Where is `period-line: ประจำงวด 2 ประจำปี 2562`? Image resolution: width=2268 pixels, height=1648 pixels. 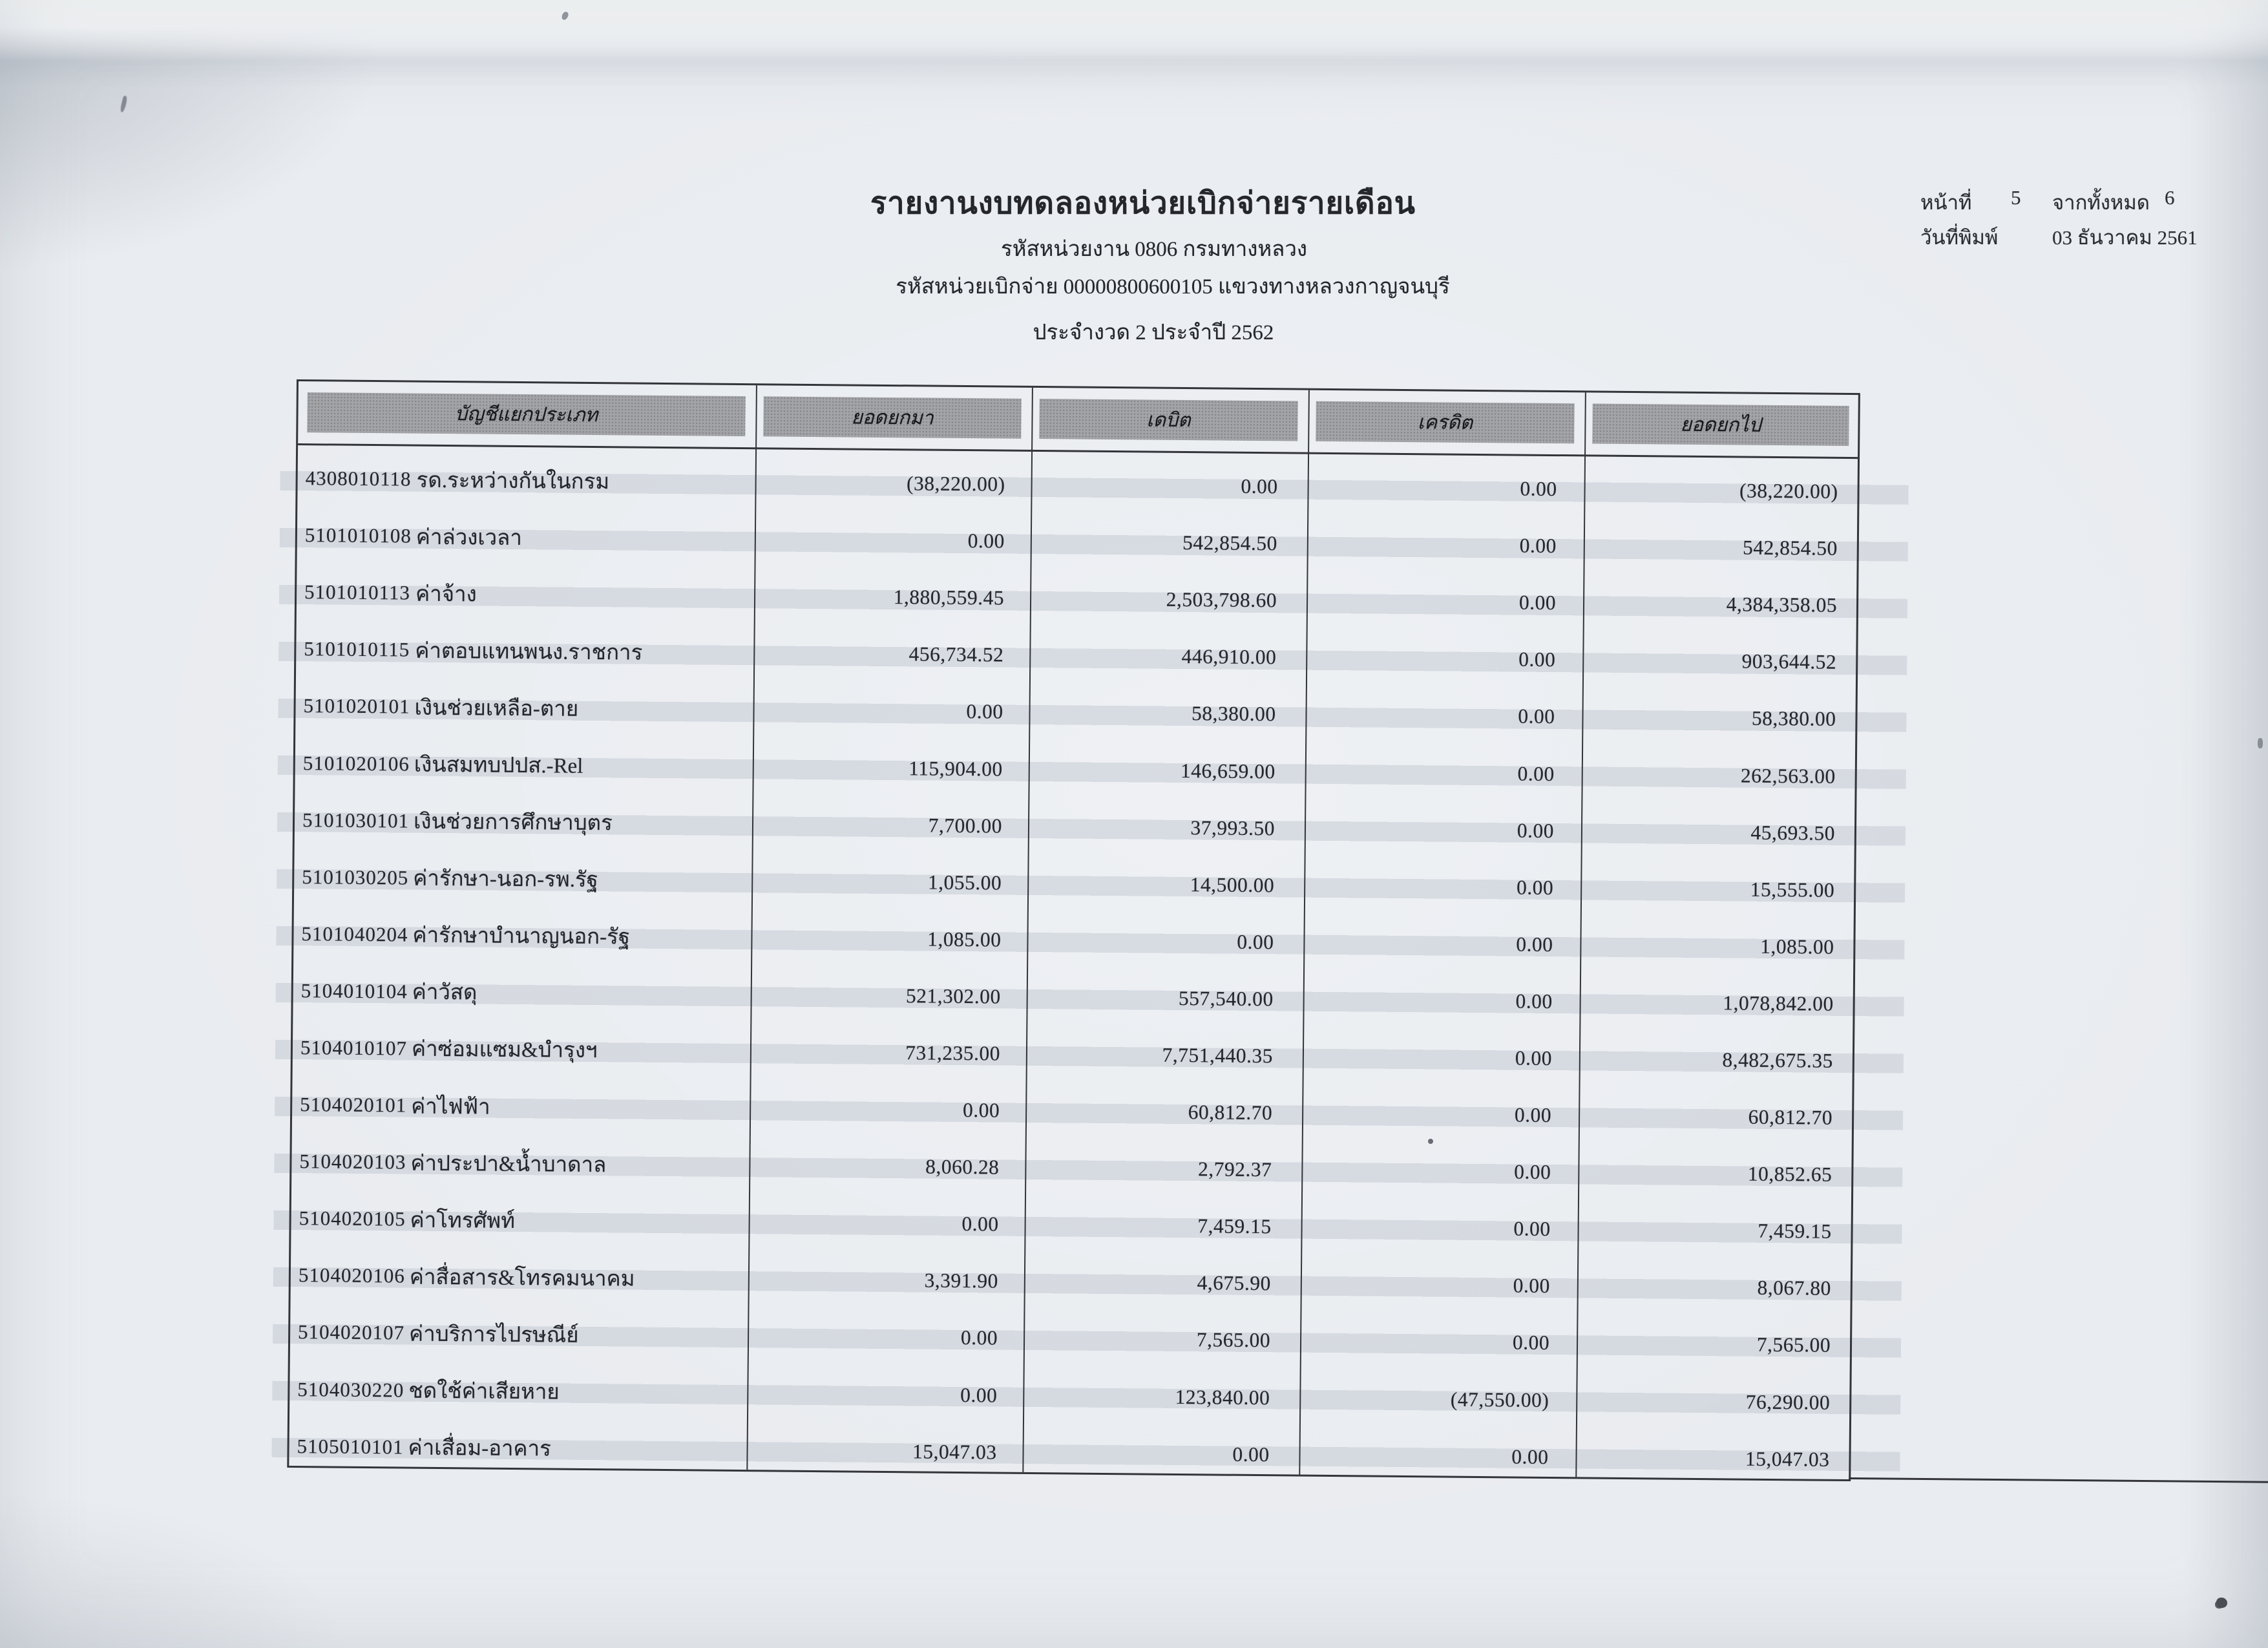
period-line: ประจำงวด 2 ประจำปี 2562 is located at coordinates (1154, 332).